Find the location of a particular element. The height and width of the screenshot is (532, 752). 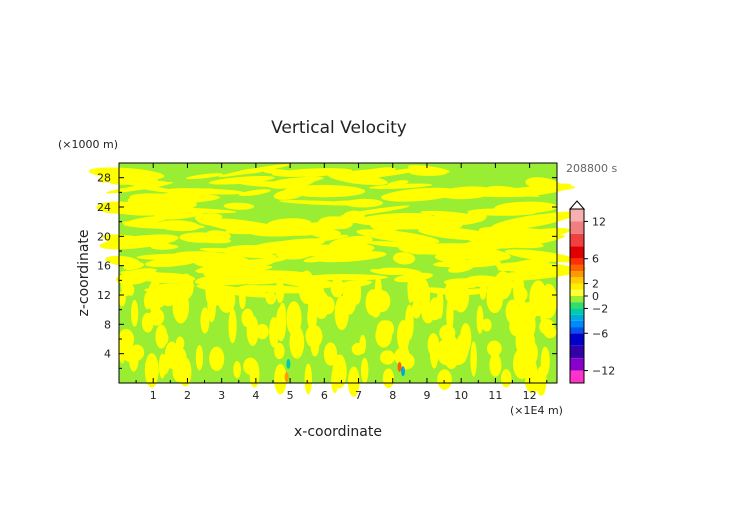

colorbar: 12 6 20−2 −6 −12 is located at coordinates (591, 292).